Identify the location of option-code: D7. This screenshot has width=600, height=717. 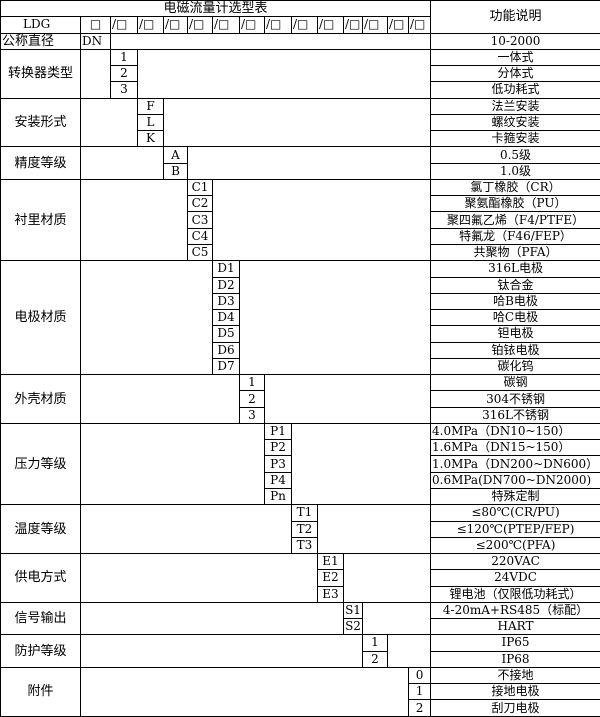
(226, 366).